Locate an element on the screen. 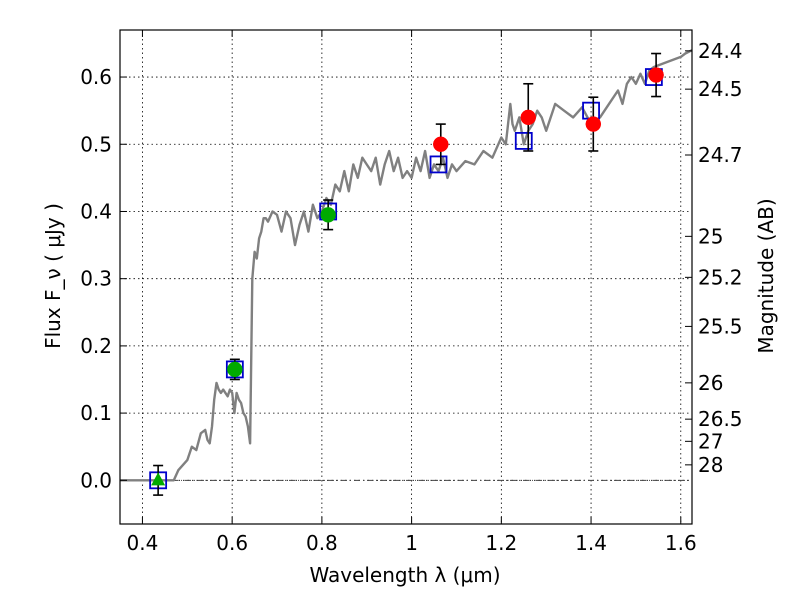  y-tick-label: 0.1 is located at coordinates (96, 413).